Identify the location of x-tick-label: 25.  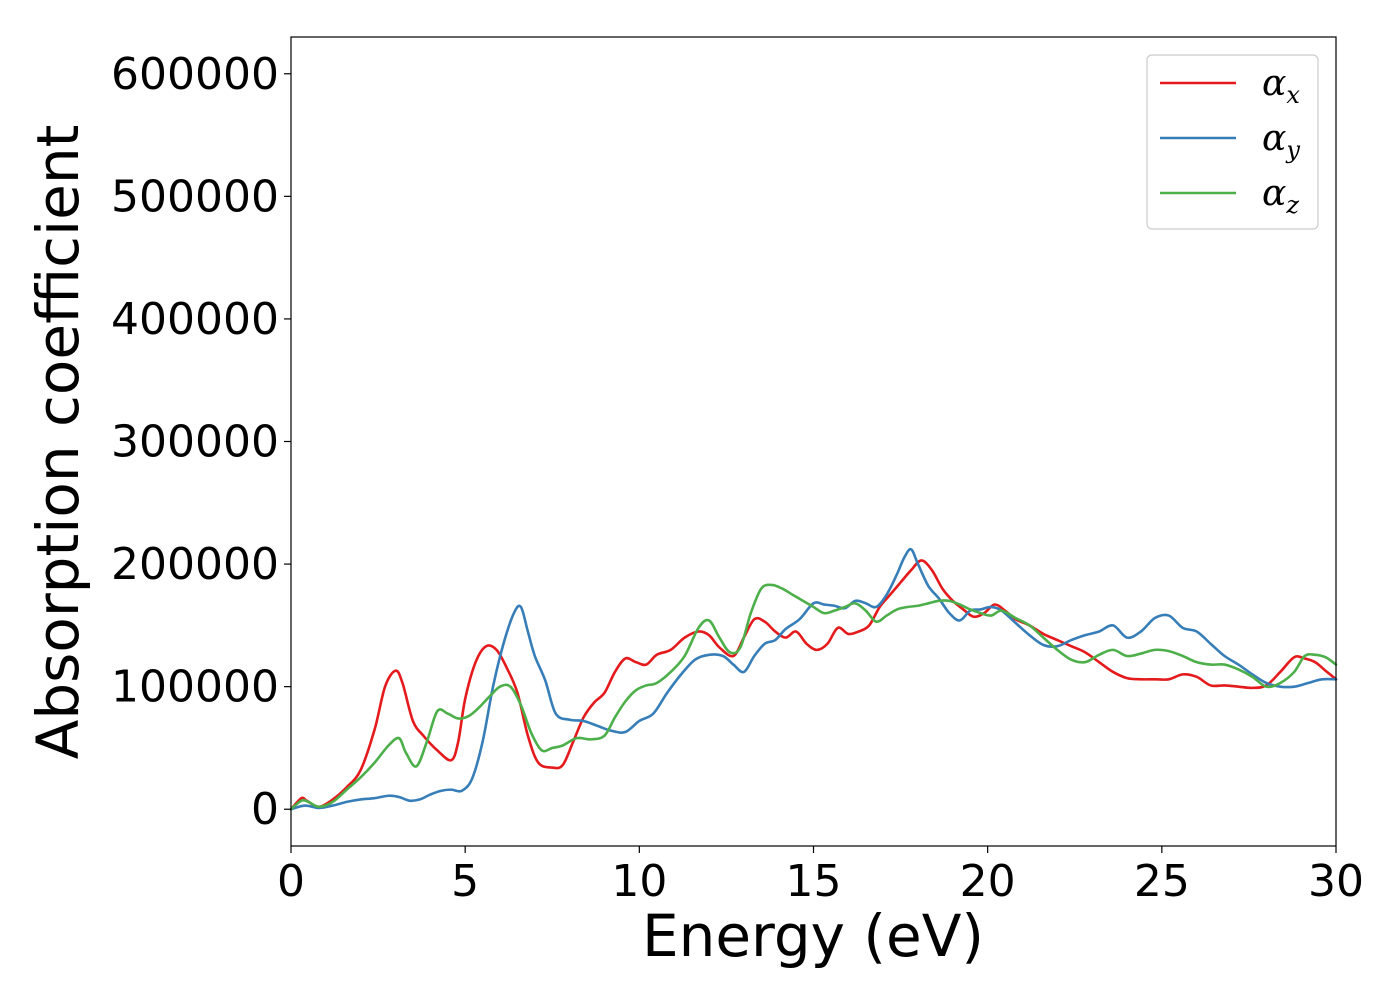
(1162, 881).